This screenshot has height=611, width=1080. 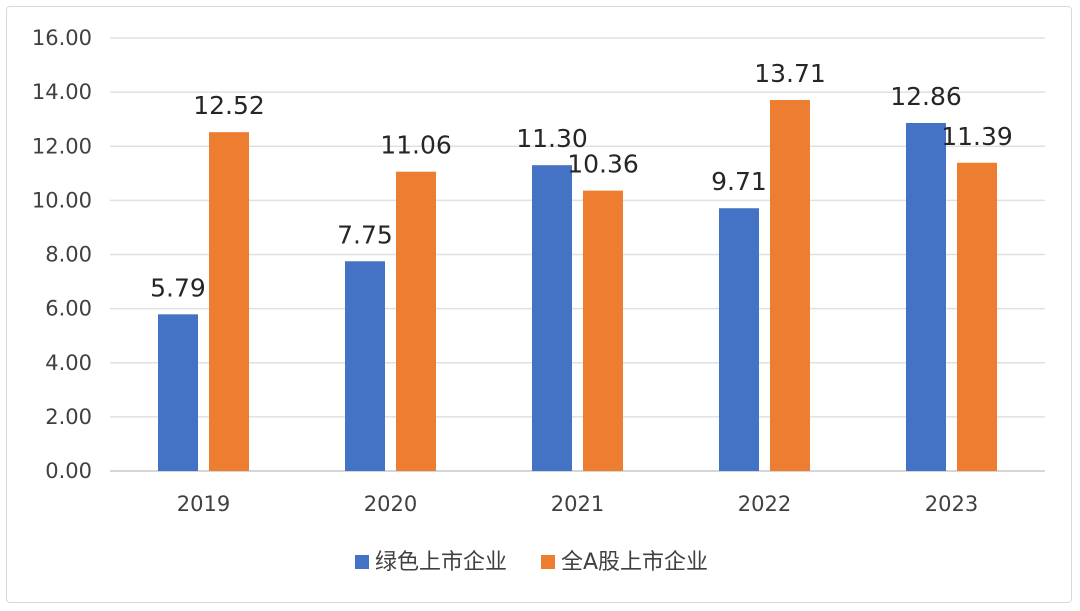 I want to click on y-tick-label: 14.00, so click(x=62, y=92).